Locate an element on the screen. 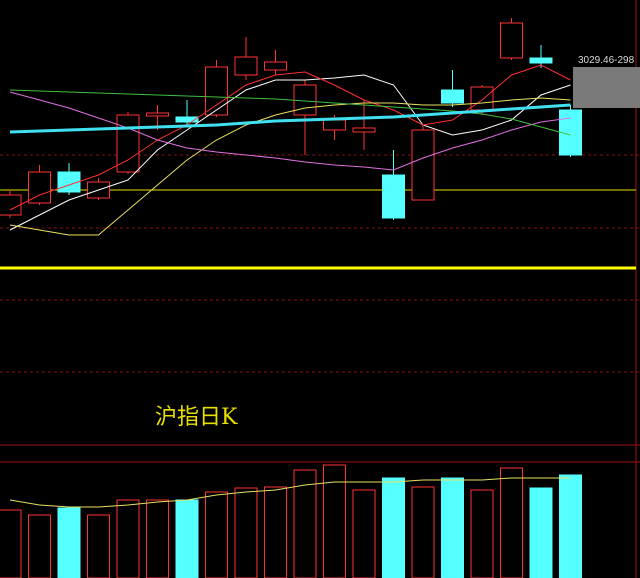 Image resolution: width=640 pixels, height=578 pixels. volume-ma-line is located at coordinates (290, 492).